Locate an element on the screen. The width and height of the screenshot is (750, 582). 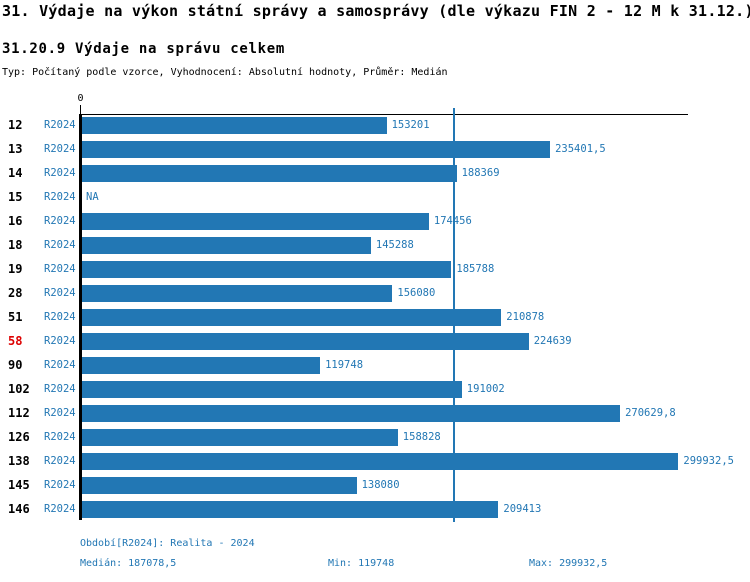
chart-row: 28 R2024 156080 is located at coordinates (375, 293).